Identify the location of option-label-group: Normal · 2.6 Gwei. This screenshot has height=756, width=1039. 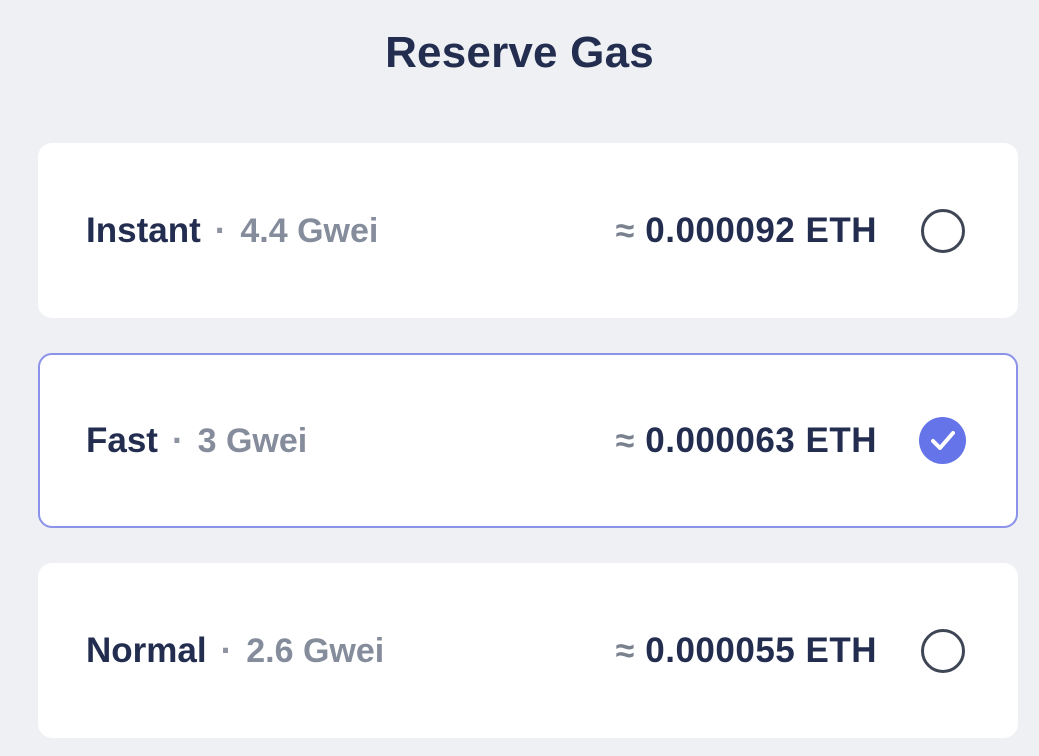
(351, 651).